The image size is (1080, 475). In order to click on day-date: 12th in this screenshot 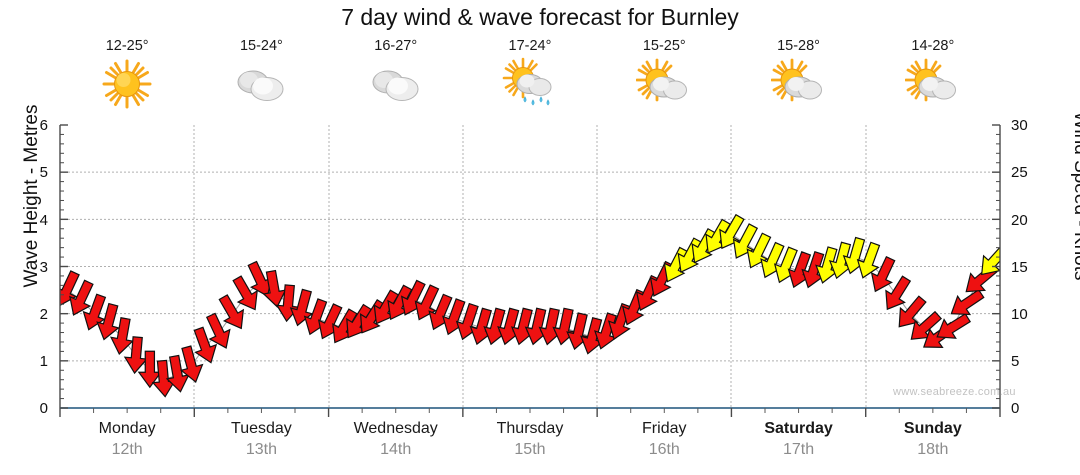, I will do `click(127, 449)`.